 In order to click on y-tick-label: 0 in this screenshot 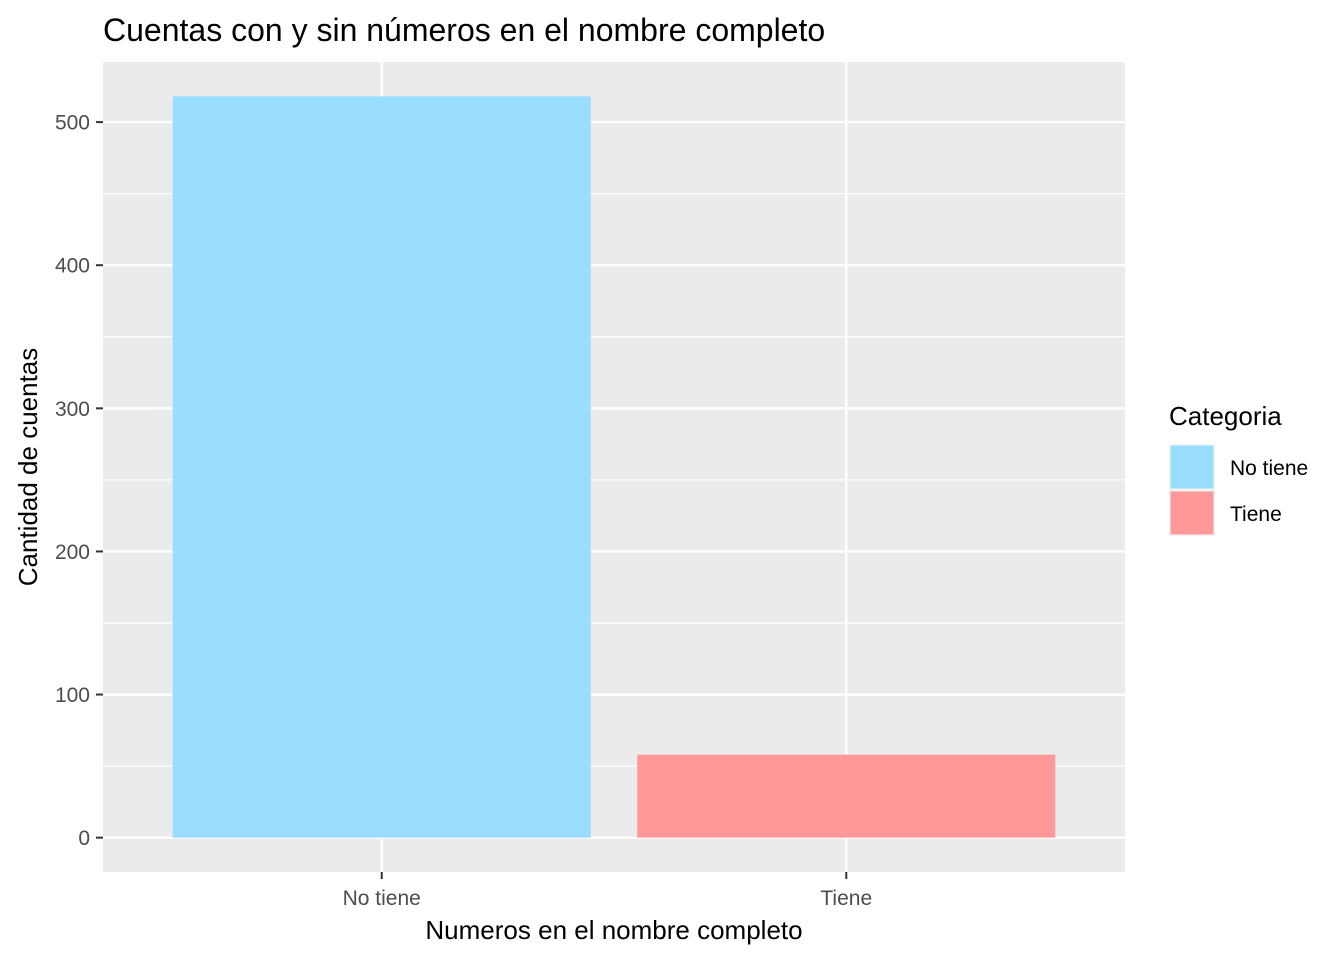, I will do `click(84, 838)`.